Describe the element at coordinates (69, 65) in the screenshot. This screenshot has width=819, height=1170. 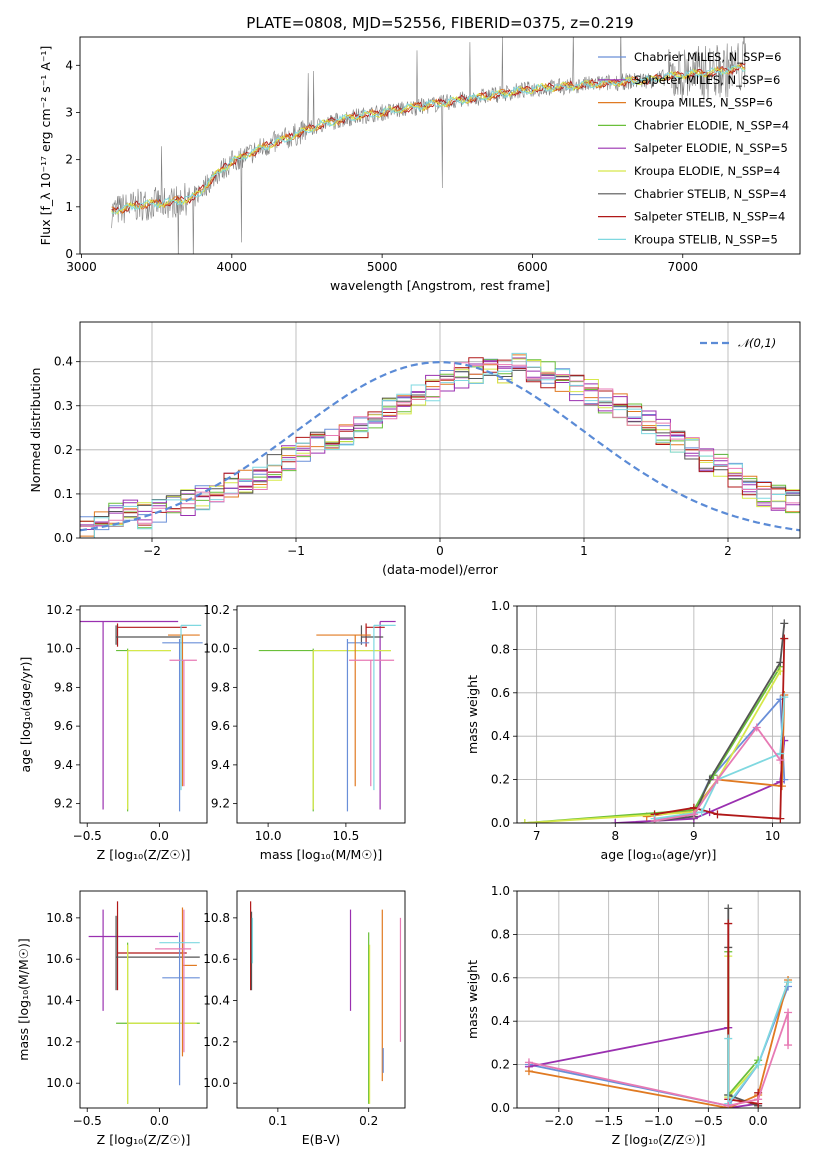
I see `y-tick-label: 4` at that location.